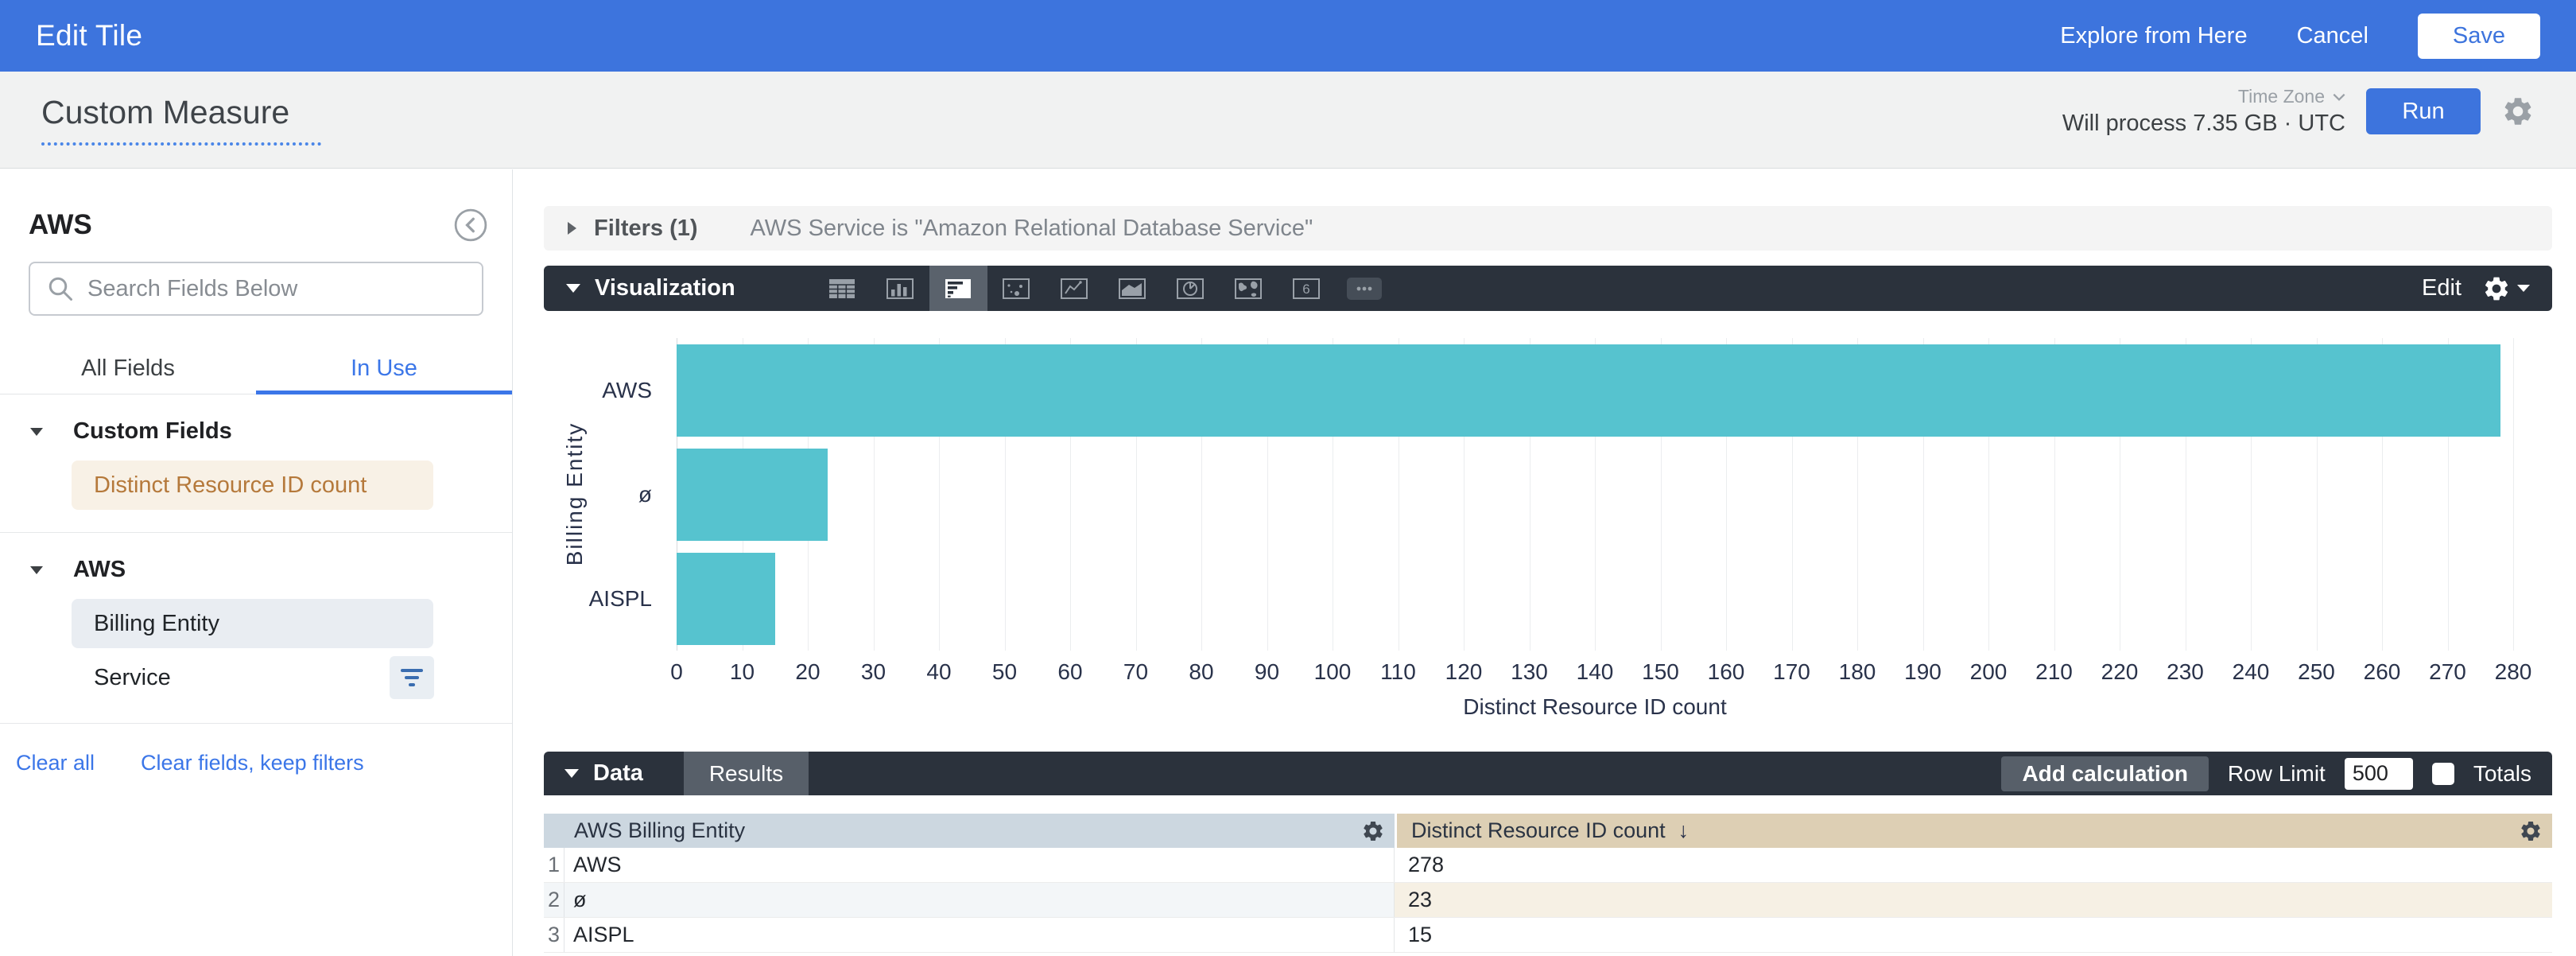 The height and width of the screenshot is (956, 2576). Describe the element at coordinates (1989, 671) in the screenshot. I see `x-tick-label: 200` at that location.